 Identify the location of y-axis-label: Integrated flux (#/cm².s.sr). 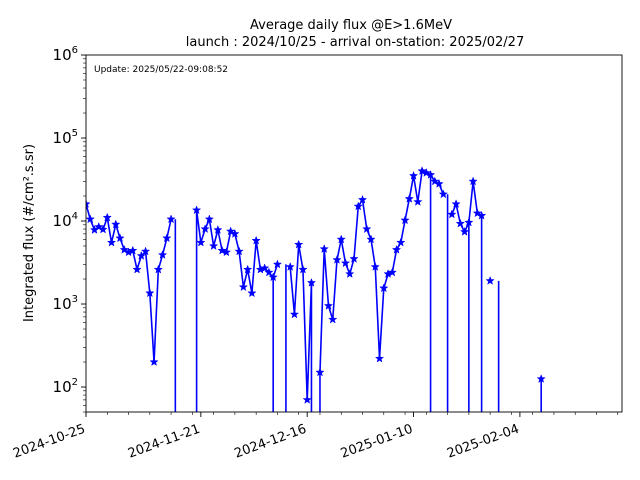
(29, 233).